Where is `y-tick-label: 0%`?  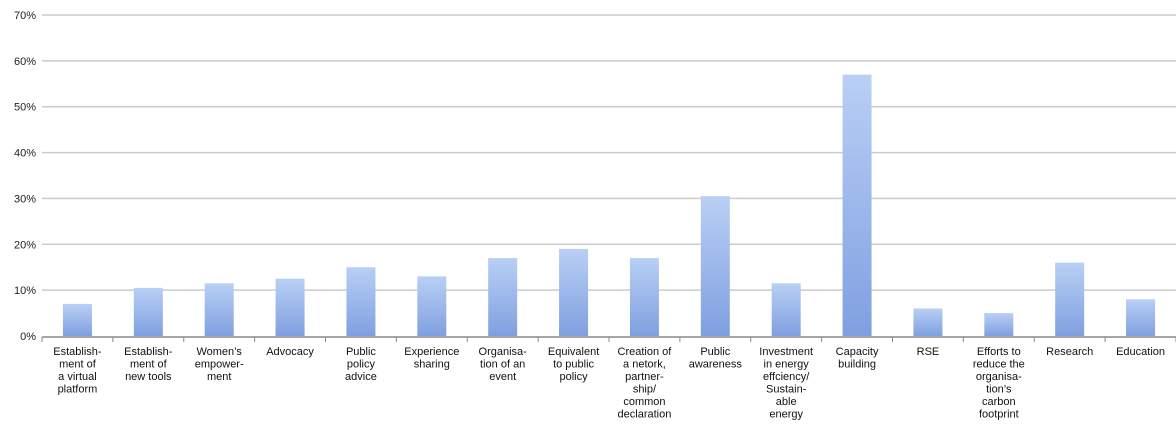
y-tick-label: 0% is located at coordinates (28, 337).